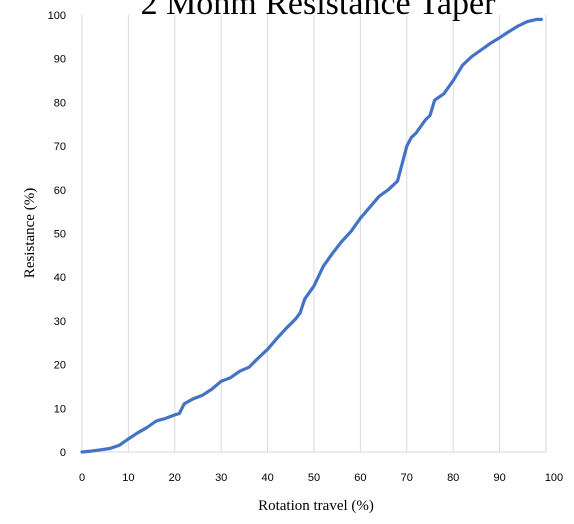 This screenshot has height=524, width=574. What do you see at coordinates (60, 191) in the screenshot?
I see `y-tick-label-60: 60` at bounding box center [60, 191].